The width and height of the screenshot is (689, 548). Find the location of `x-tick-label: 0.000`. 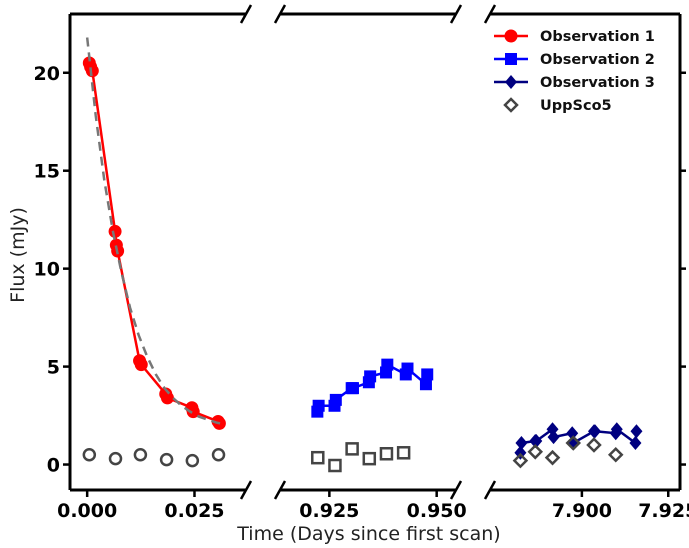

x-tick-label: 0.000 is located at coordinates (87, 511).